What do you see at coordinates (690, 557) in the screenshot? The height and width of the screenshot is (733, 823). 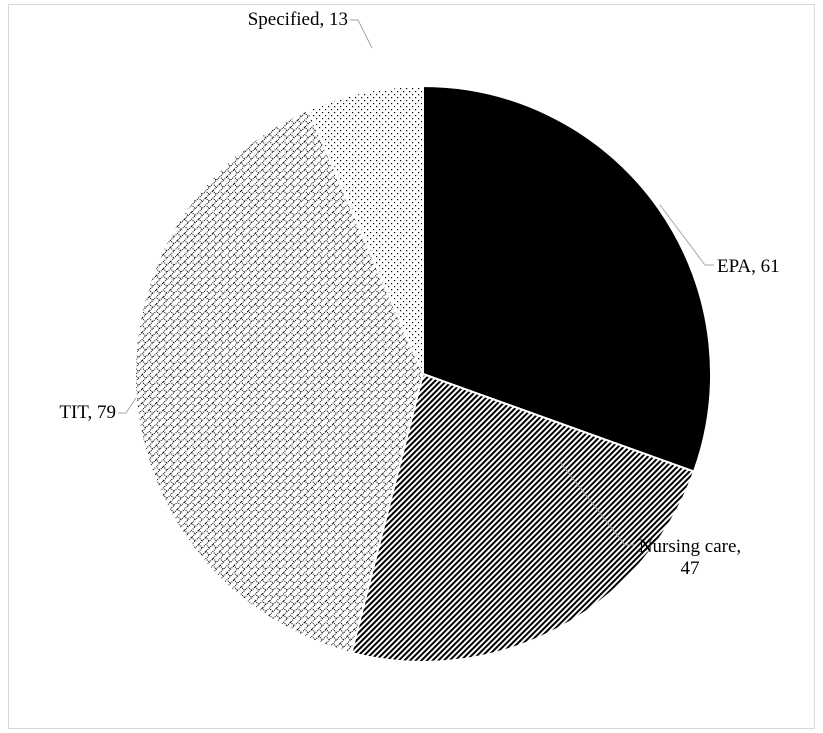 I see `data-label: Nursing care, 47` at bounding box center [690, 557].